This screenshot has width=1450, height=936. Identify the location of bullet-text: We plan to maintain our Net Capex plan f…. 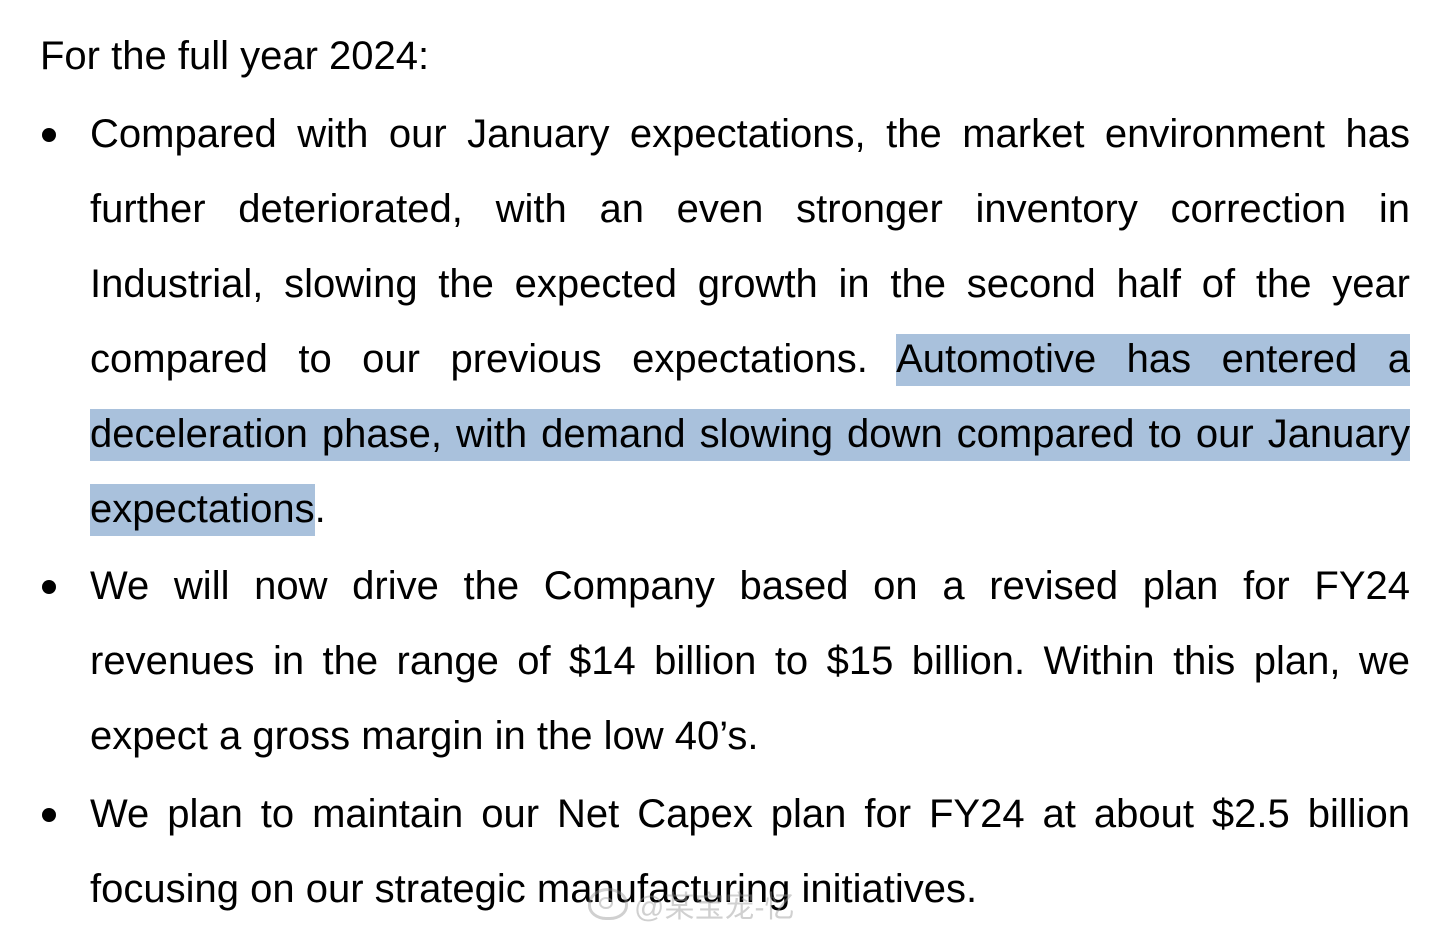
(750, 851).